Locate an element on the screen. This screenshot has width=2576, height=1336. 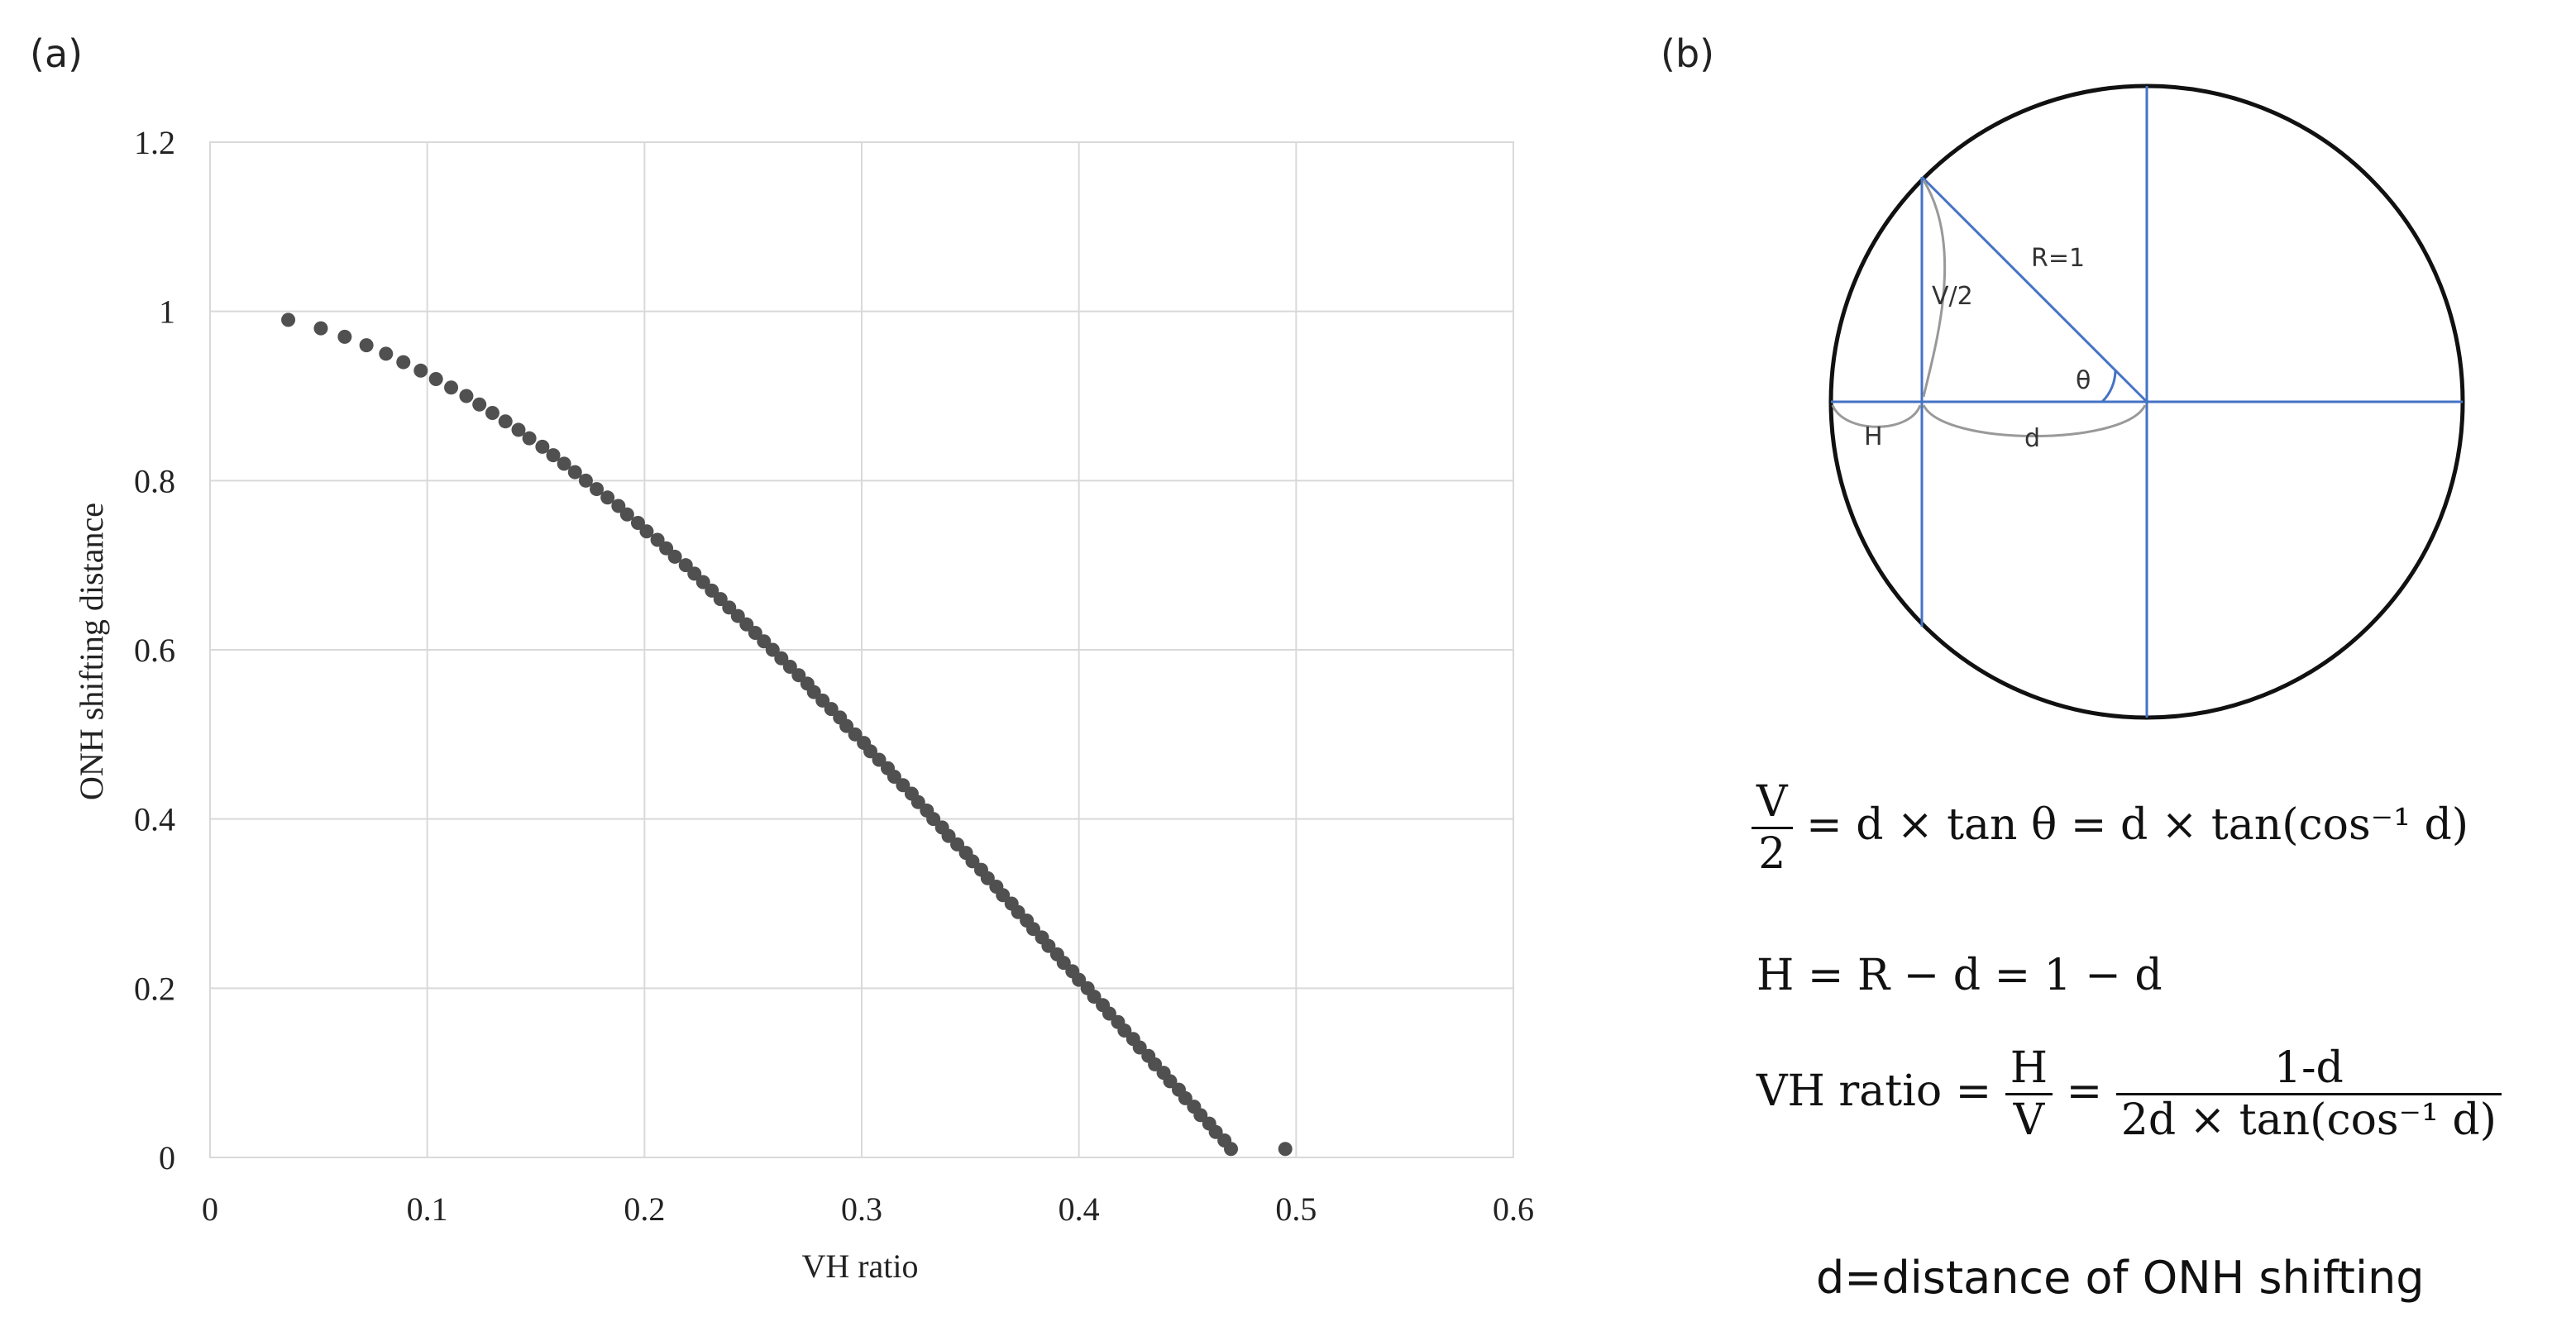
x-tick-label: 0.6 is located at coordinates (1514, 1209).